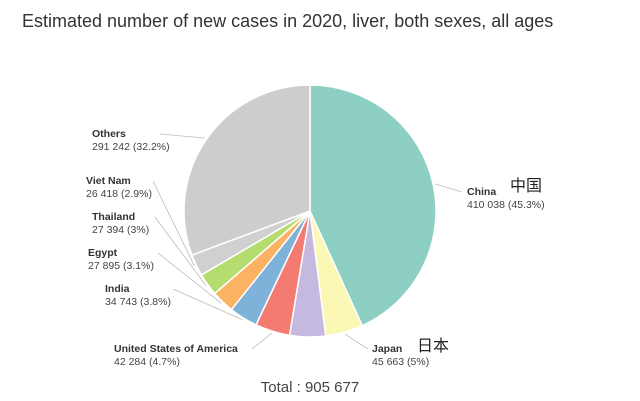  What do you see at coordinates (119, 194) in the screenshot?
I see `slice-value-viet-nam: 26 418 (2.9%)` at bounding box center [119, 194].